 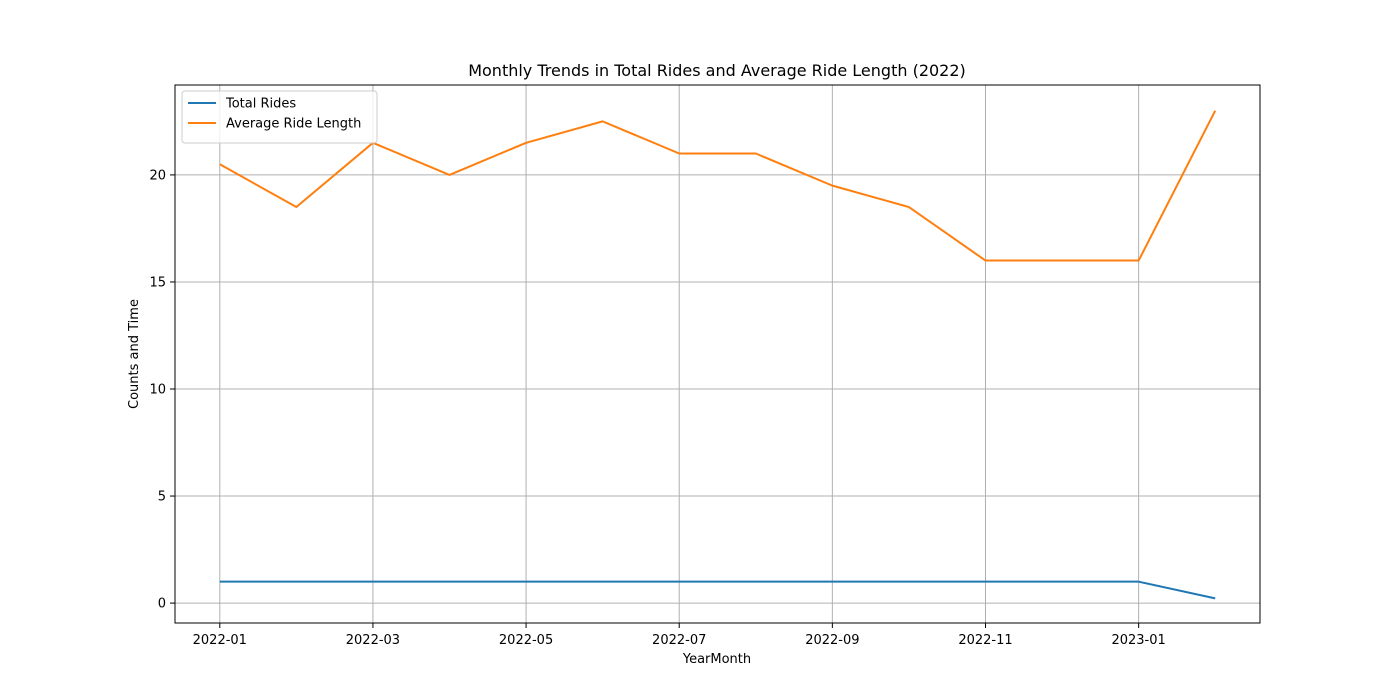 I want to click on legend: Total Rides Average Ride Length, so click(x=279, y=117).